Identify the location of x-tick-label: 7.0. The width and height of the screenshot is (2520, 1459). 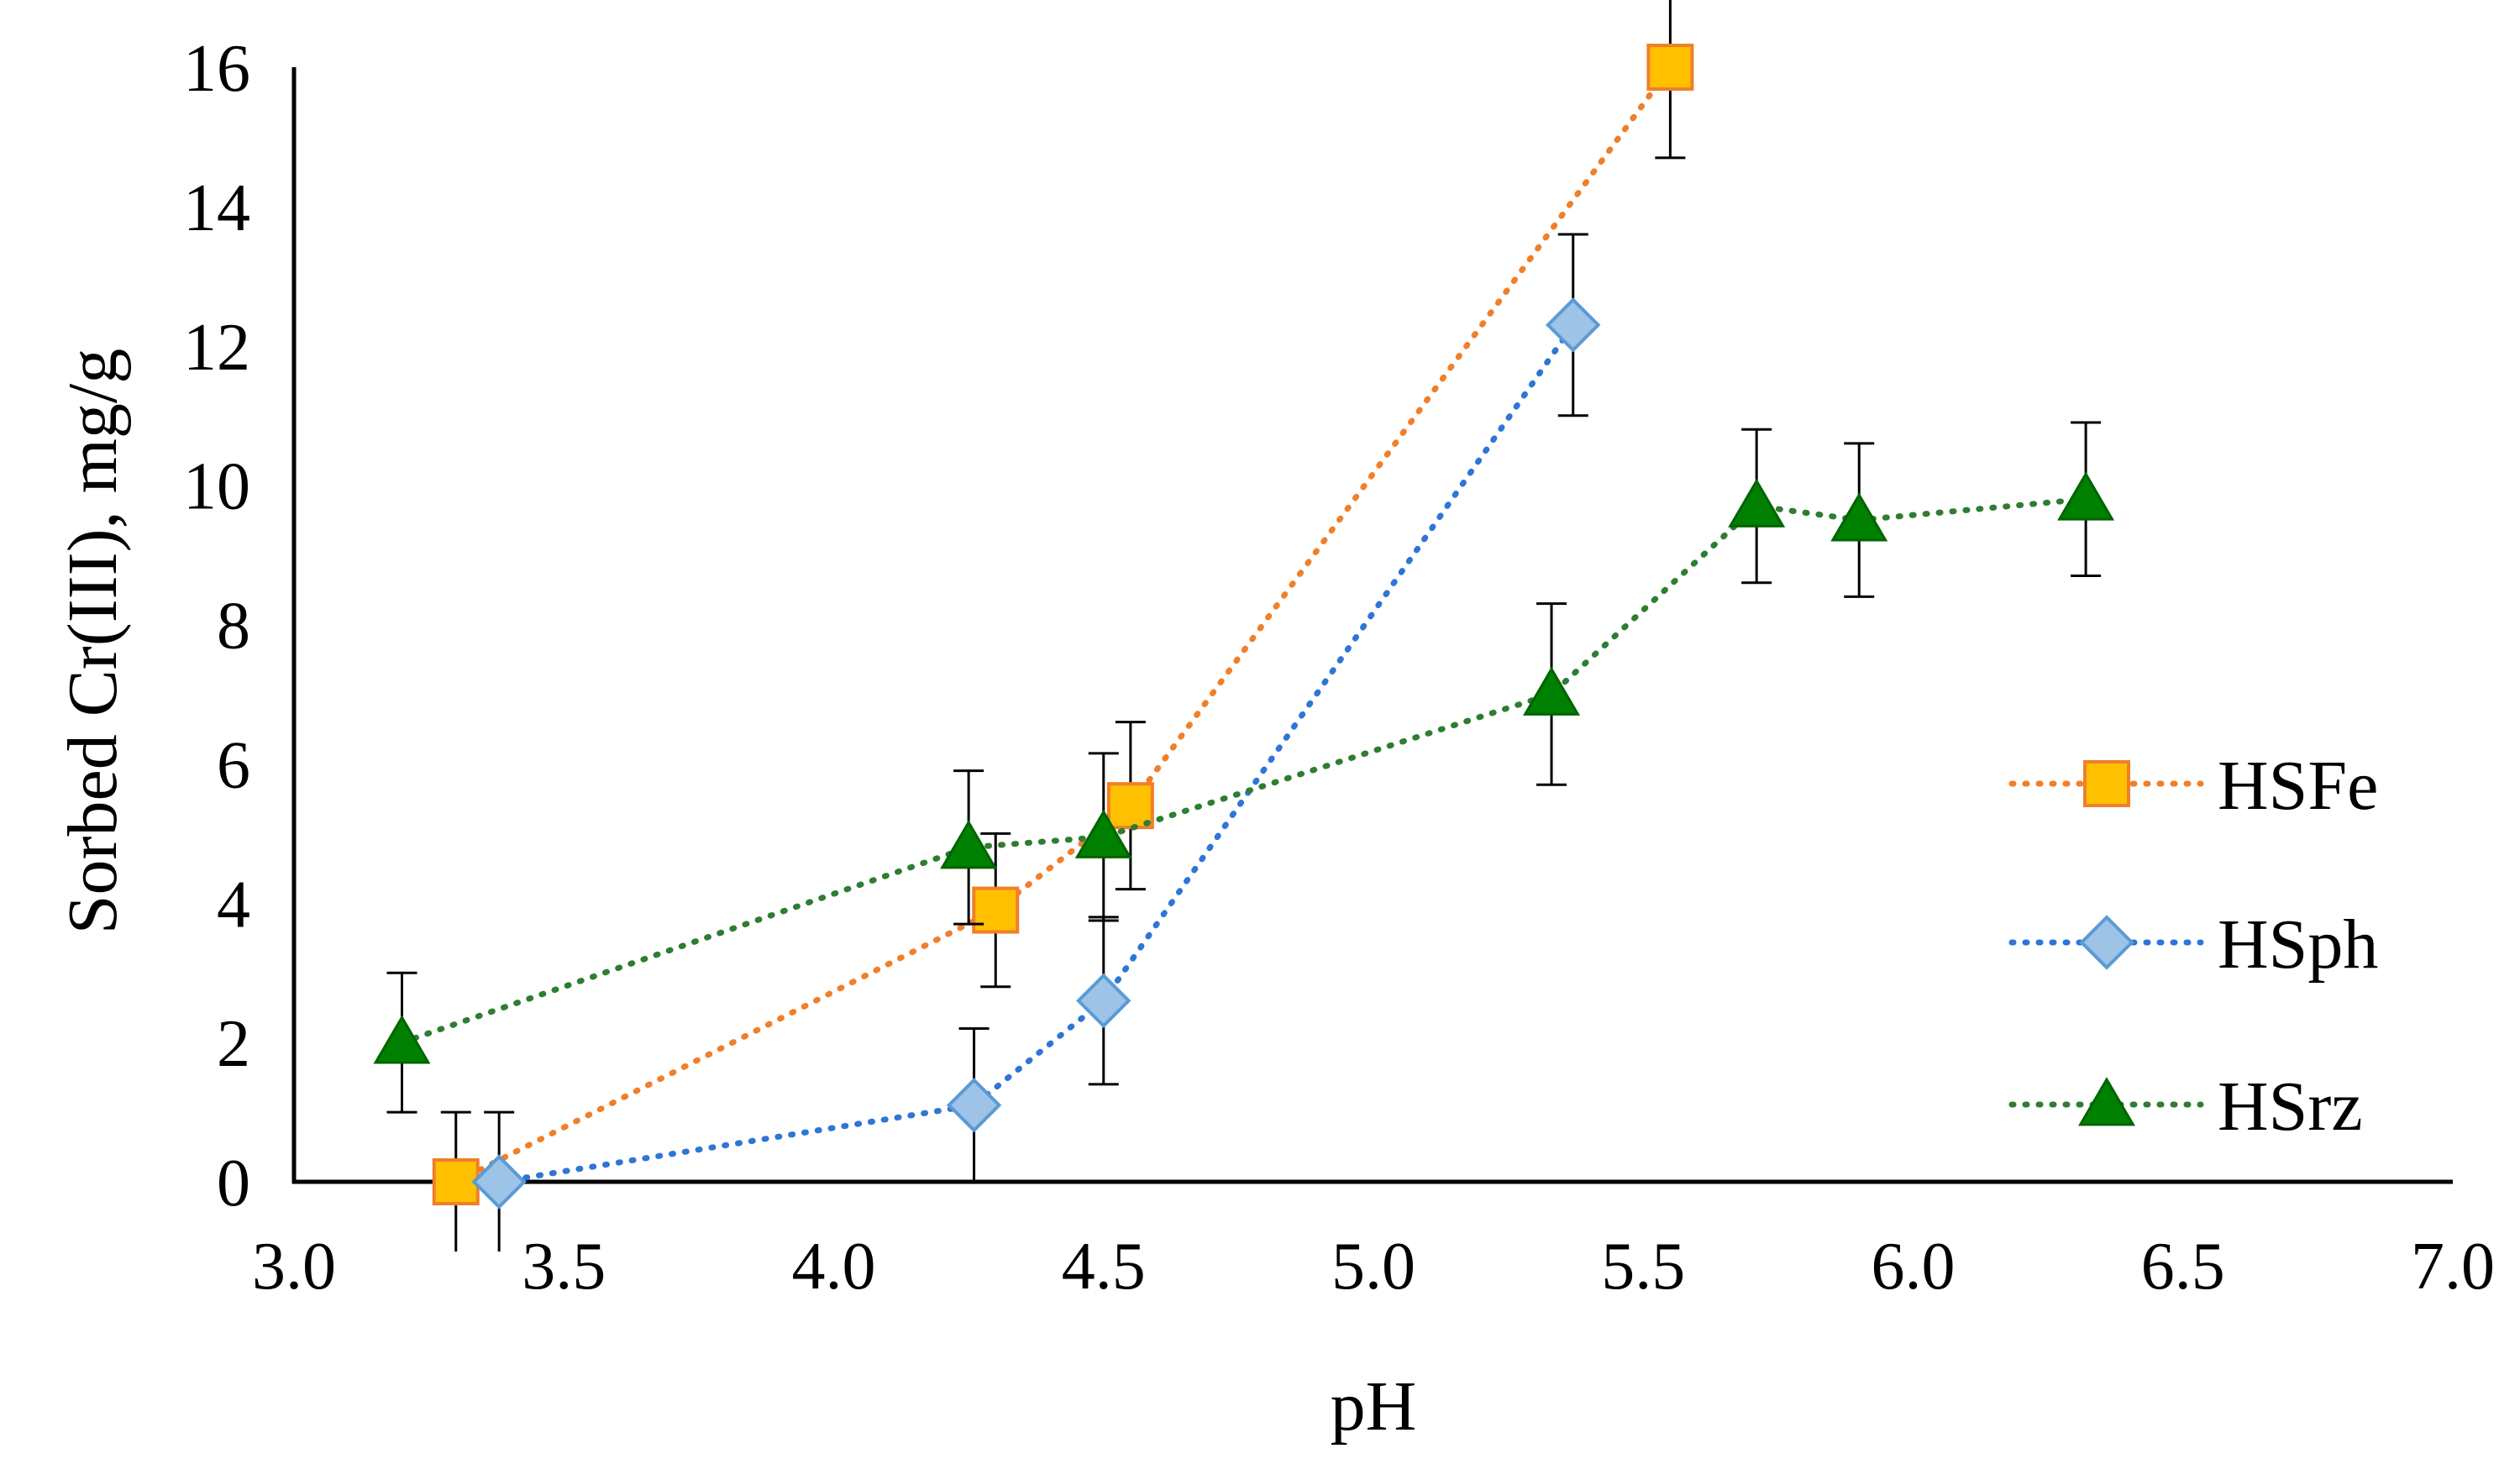
(2453, 1267).